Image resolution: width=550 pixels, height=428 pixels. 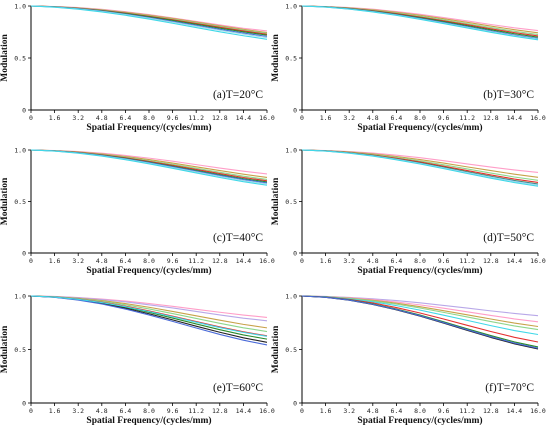 I want to click on panel-caption: (a)T=20°C, so click(x=238, y=95).